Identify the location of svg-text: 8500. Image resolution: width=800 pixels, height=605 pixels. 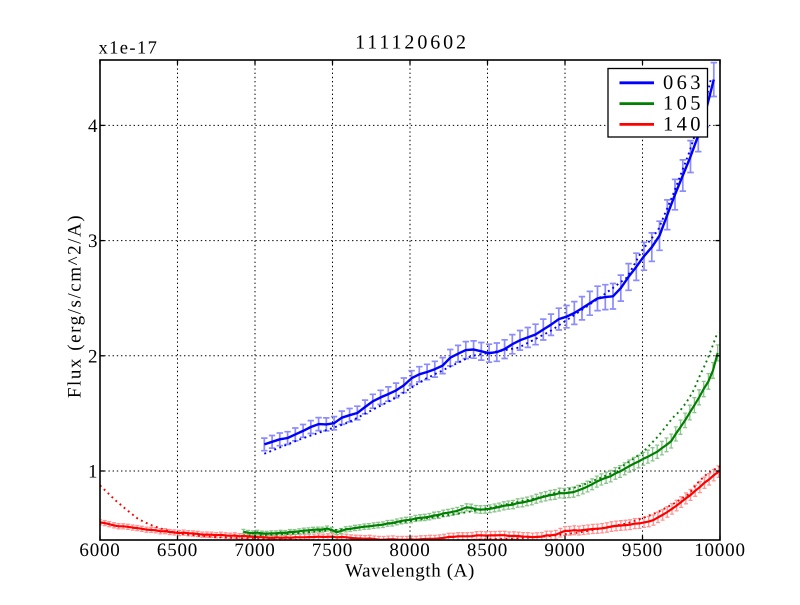
(487, 550).